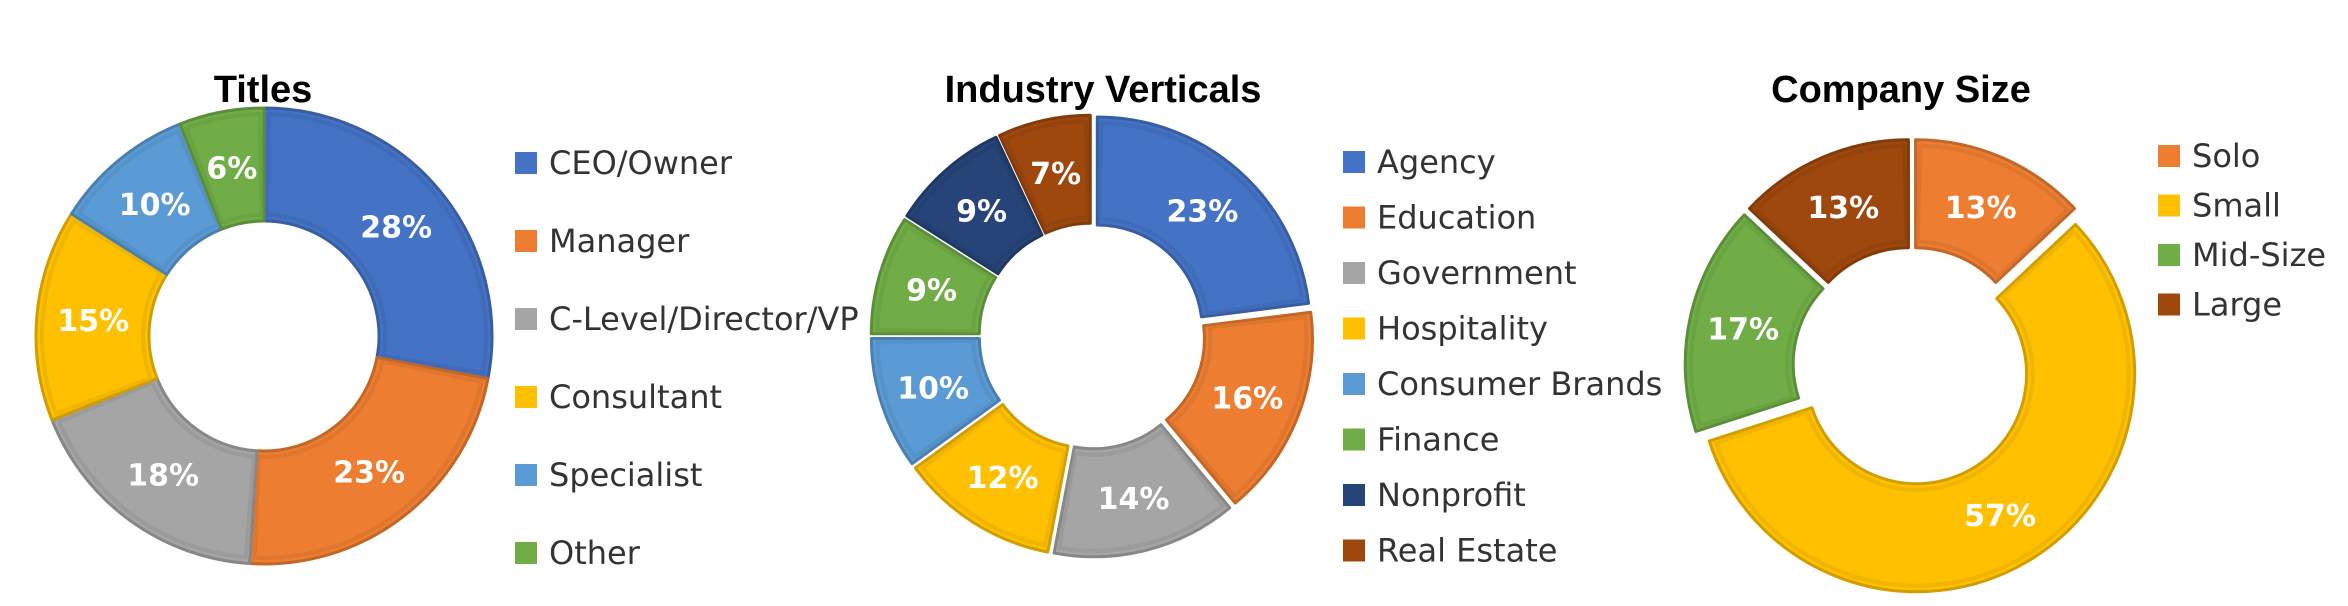 This screenshot has width=2348, height=606. What do you see at coordinates (1354, 273) in the screenshot?
I see `industry-verticals-legend-swatch-government` at bounding box center [1354, 273].